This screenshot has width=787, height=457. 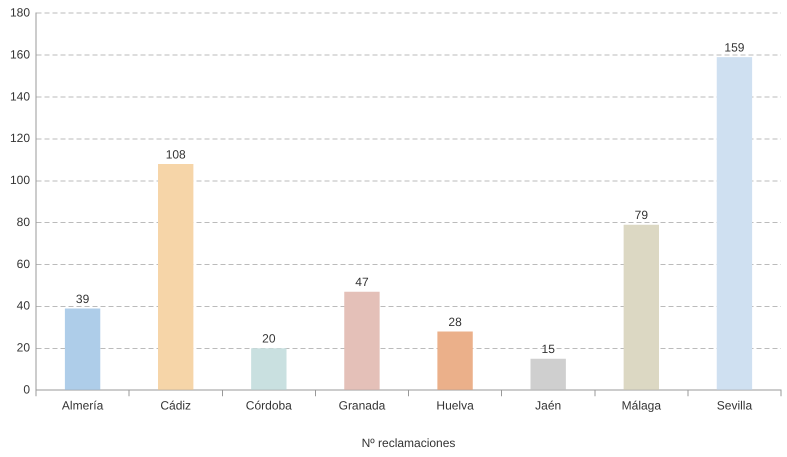 What do you see at coordinates (641, 215) in the screenshot?
I see `data-label: 79` at bounding box center [641, 215].